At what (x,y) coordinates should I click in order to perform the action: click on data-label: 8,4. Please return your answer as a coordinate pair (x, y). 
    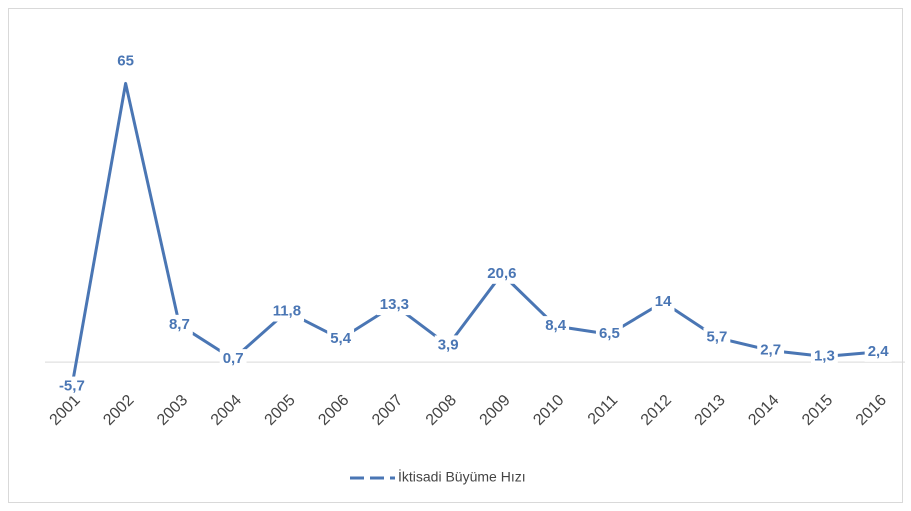
    Looking at the image, I should click on (556, 325).